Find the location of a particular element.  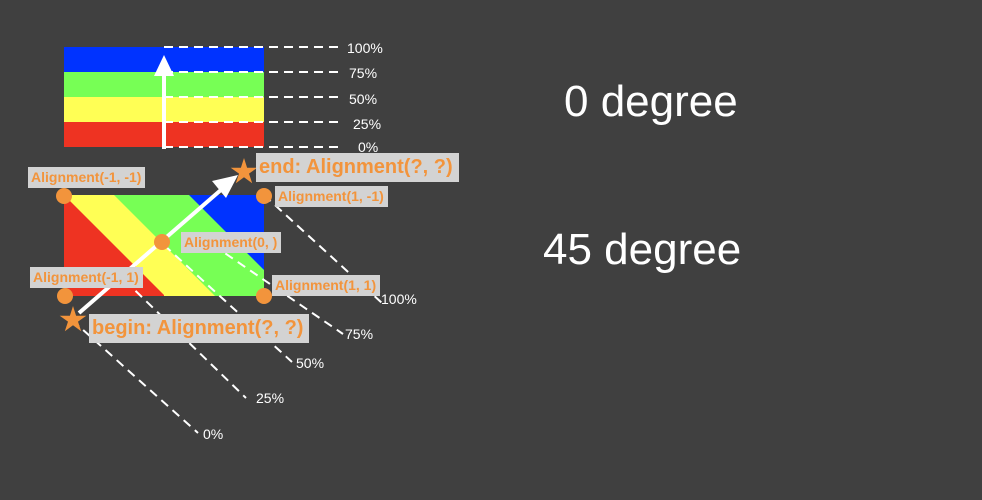

dot-top-right is located at coordinates (264, 196).